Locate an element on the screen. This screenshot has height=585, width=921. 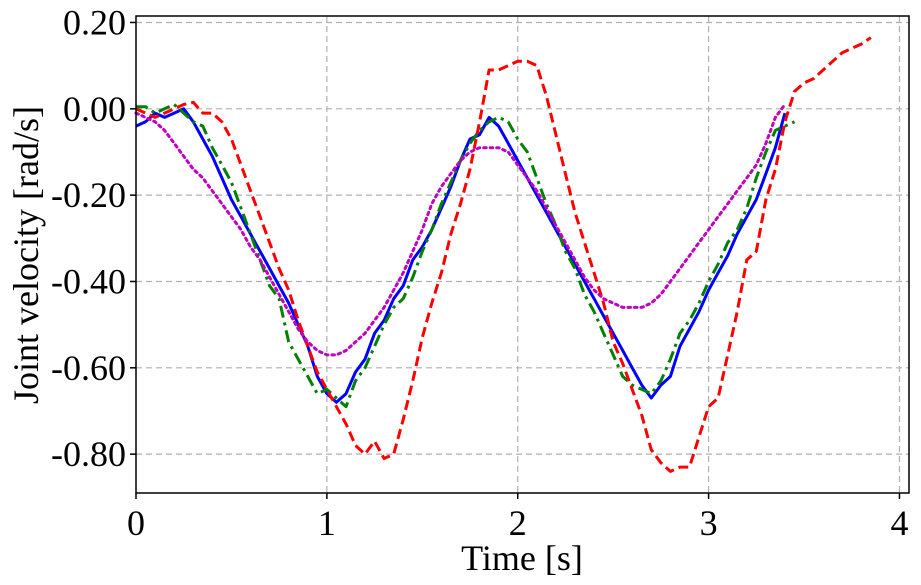
y-tick-label: -0.40 is located at coordinates (88, 281).